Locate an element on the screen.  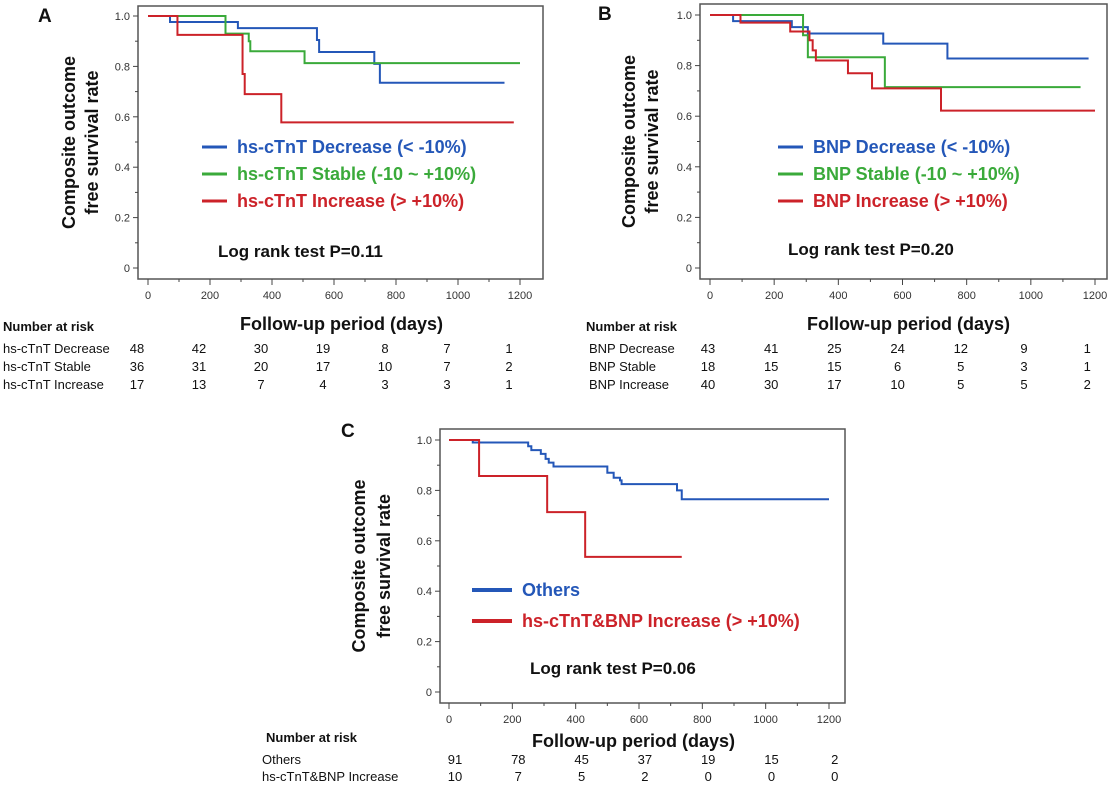
y-axis-label-line: free survival rate is located at coordinates (92, 142).